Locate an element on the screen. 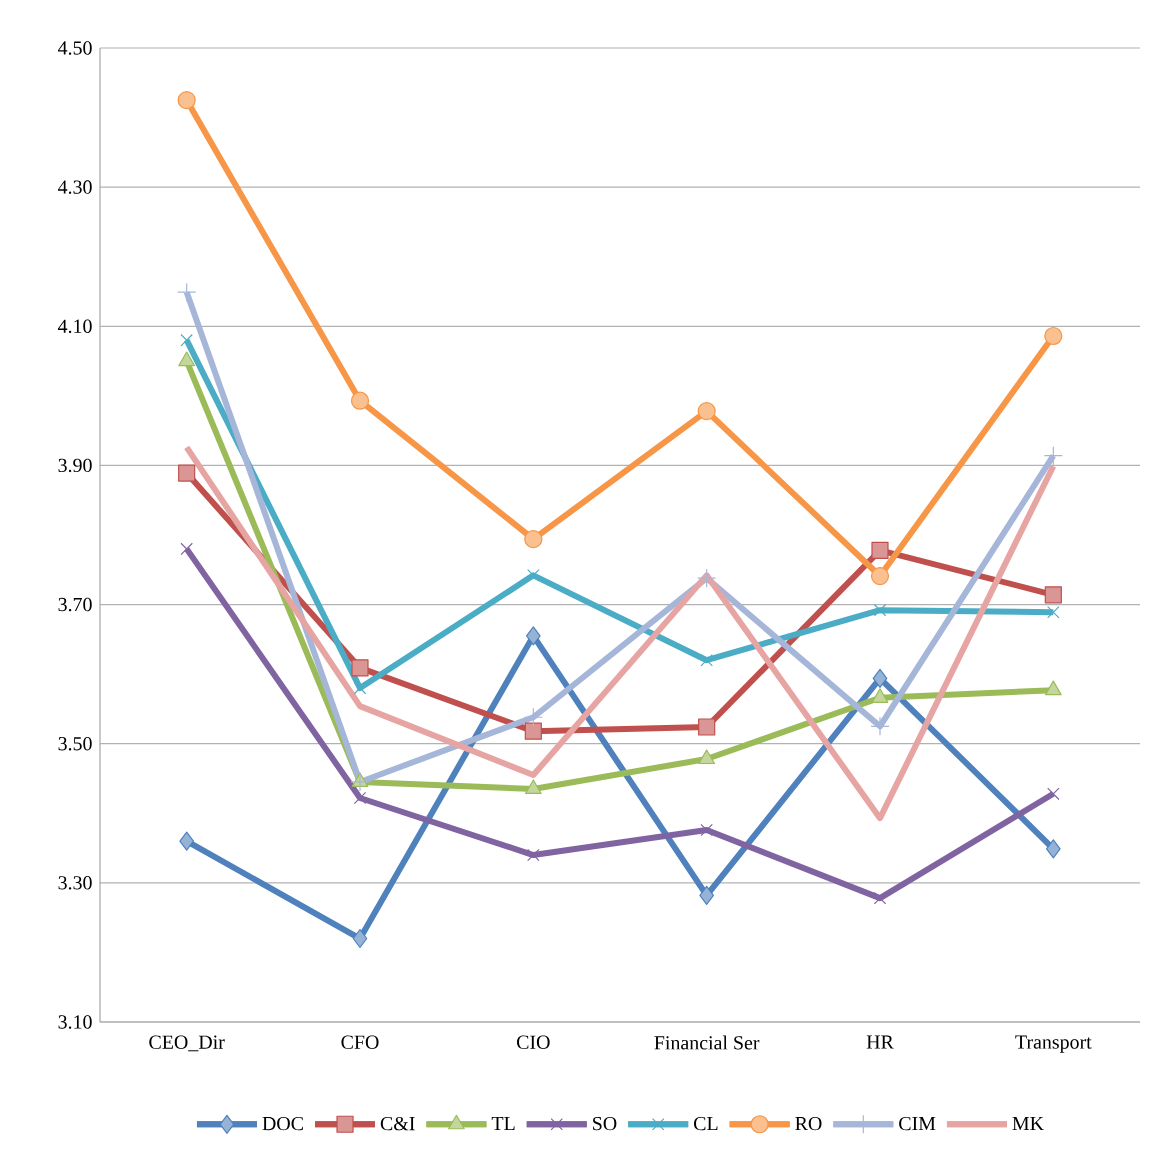 The image size is (1165, 1155). y-tick-label: 3.70 is located at coordinates (75, 604).